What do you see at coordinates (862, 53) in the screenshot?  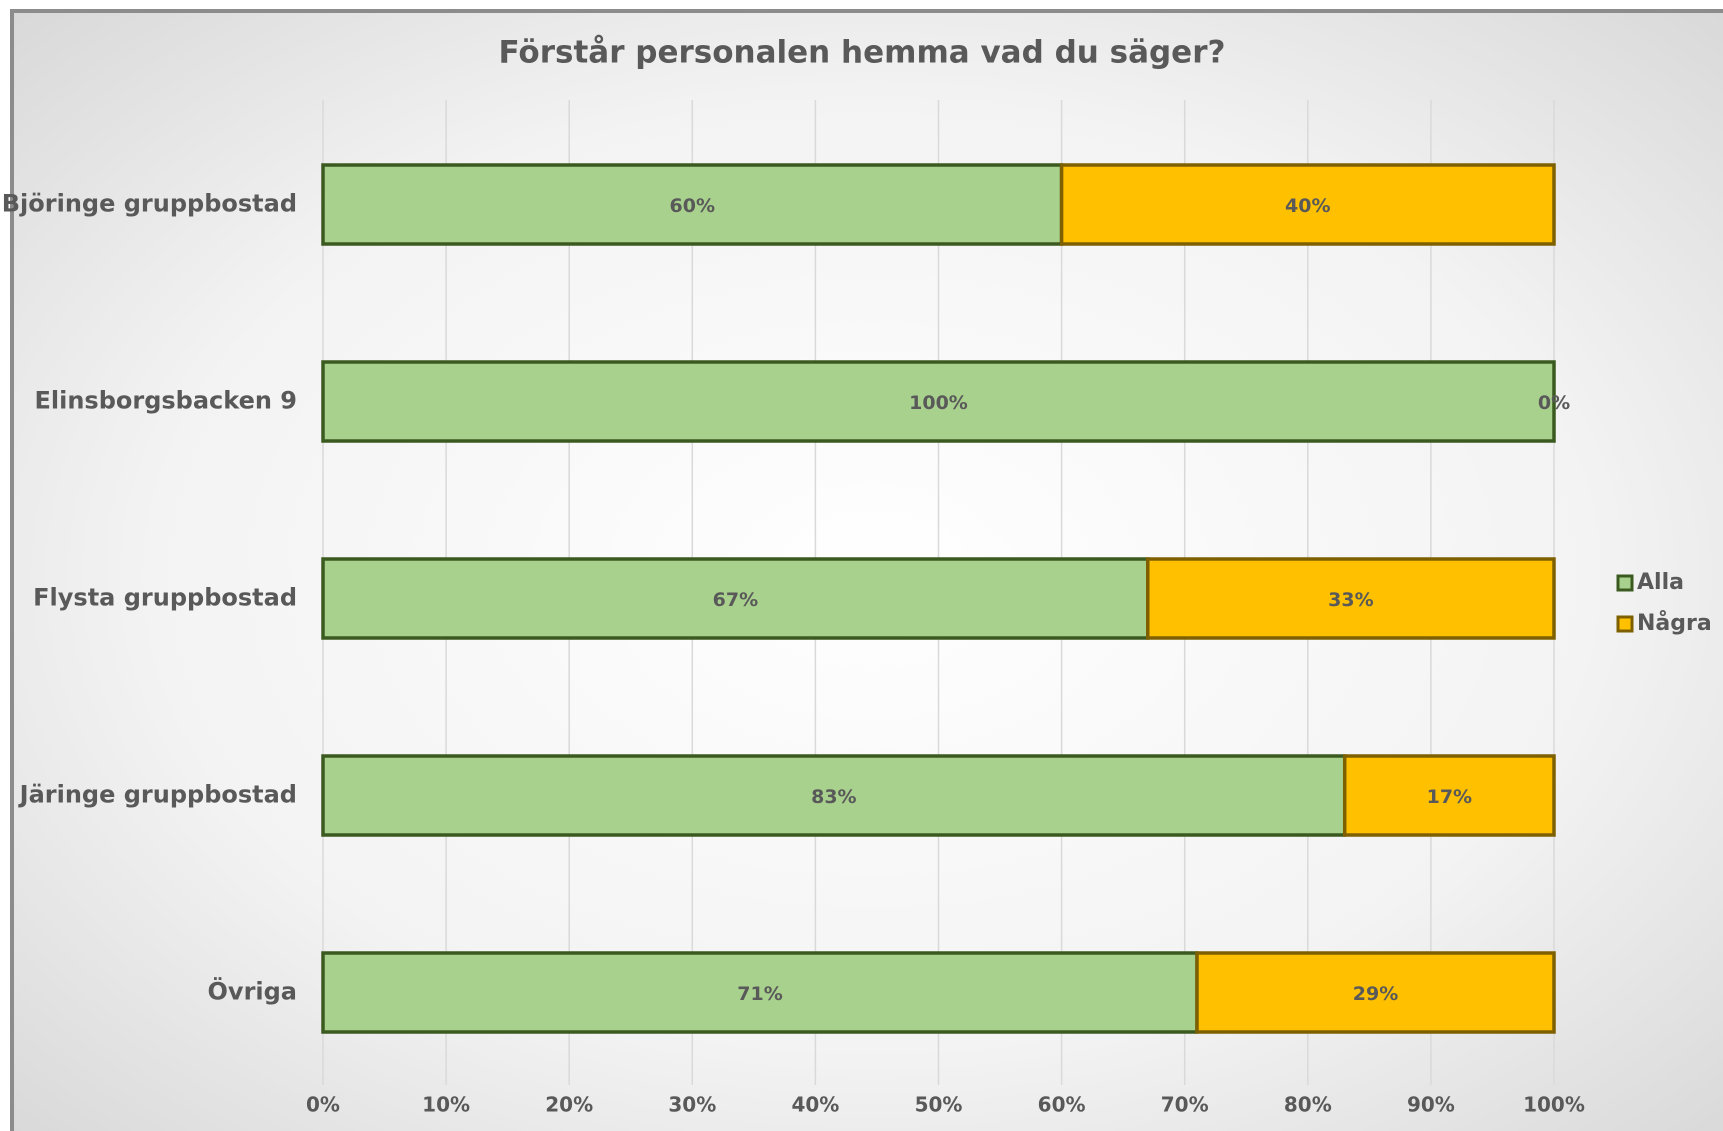 I see `chart-title: Förstår personalen hemma vad du säger?` at bounding box center [862, 53].